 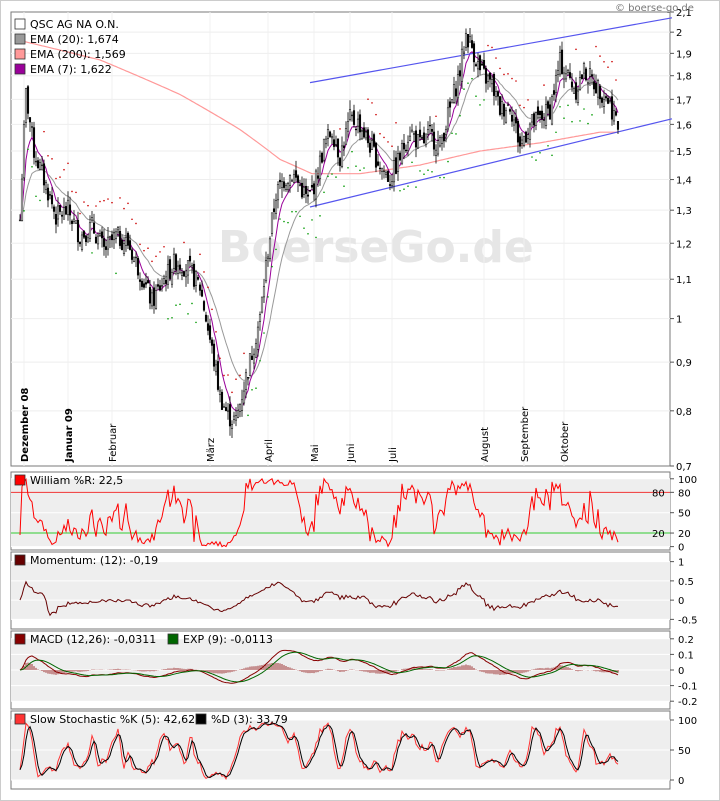 What do you see at coordinates (681, 548) in the screenshot?
I see `william-y-tick-label: 0` at bounding box center [681, 548].